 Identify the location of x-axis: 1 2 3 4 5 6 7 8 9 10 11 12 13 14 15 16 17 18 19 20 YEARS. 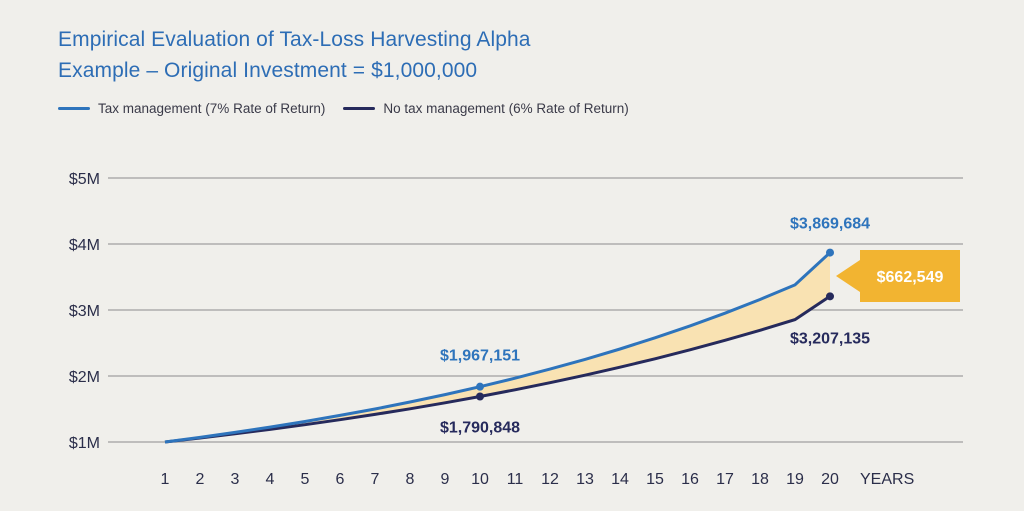
(538, 479).